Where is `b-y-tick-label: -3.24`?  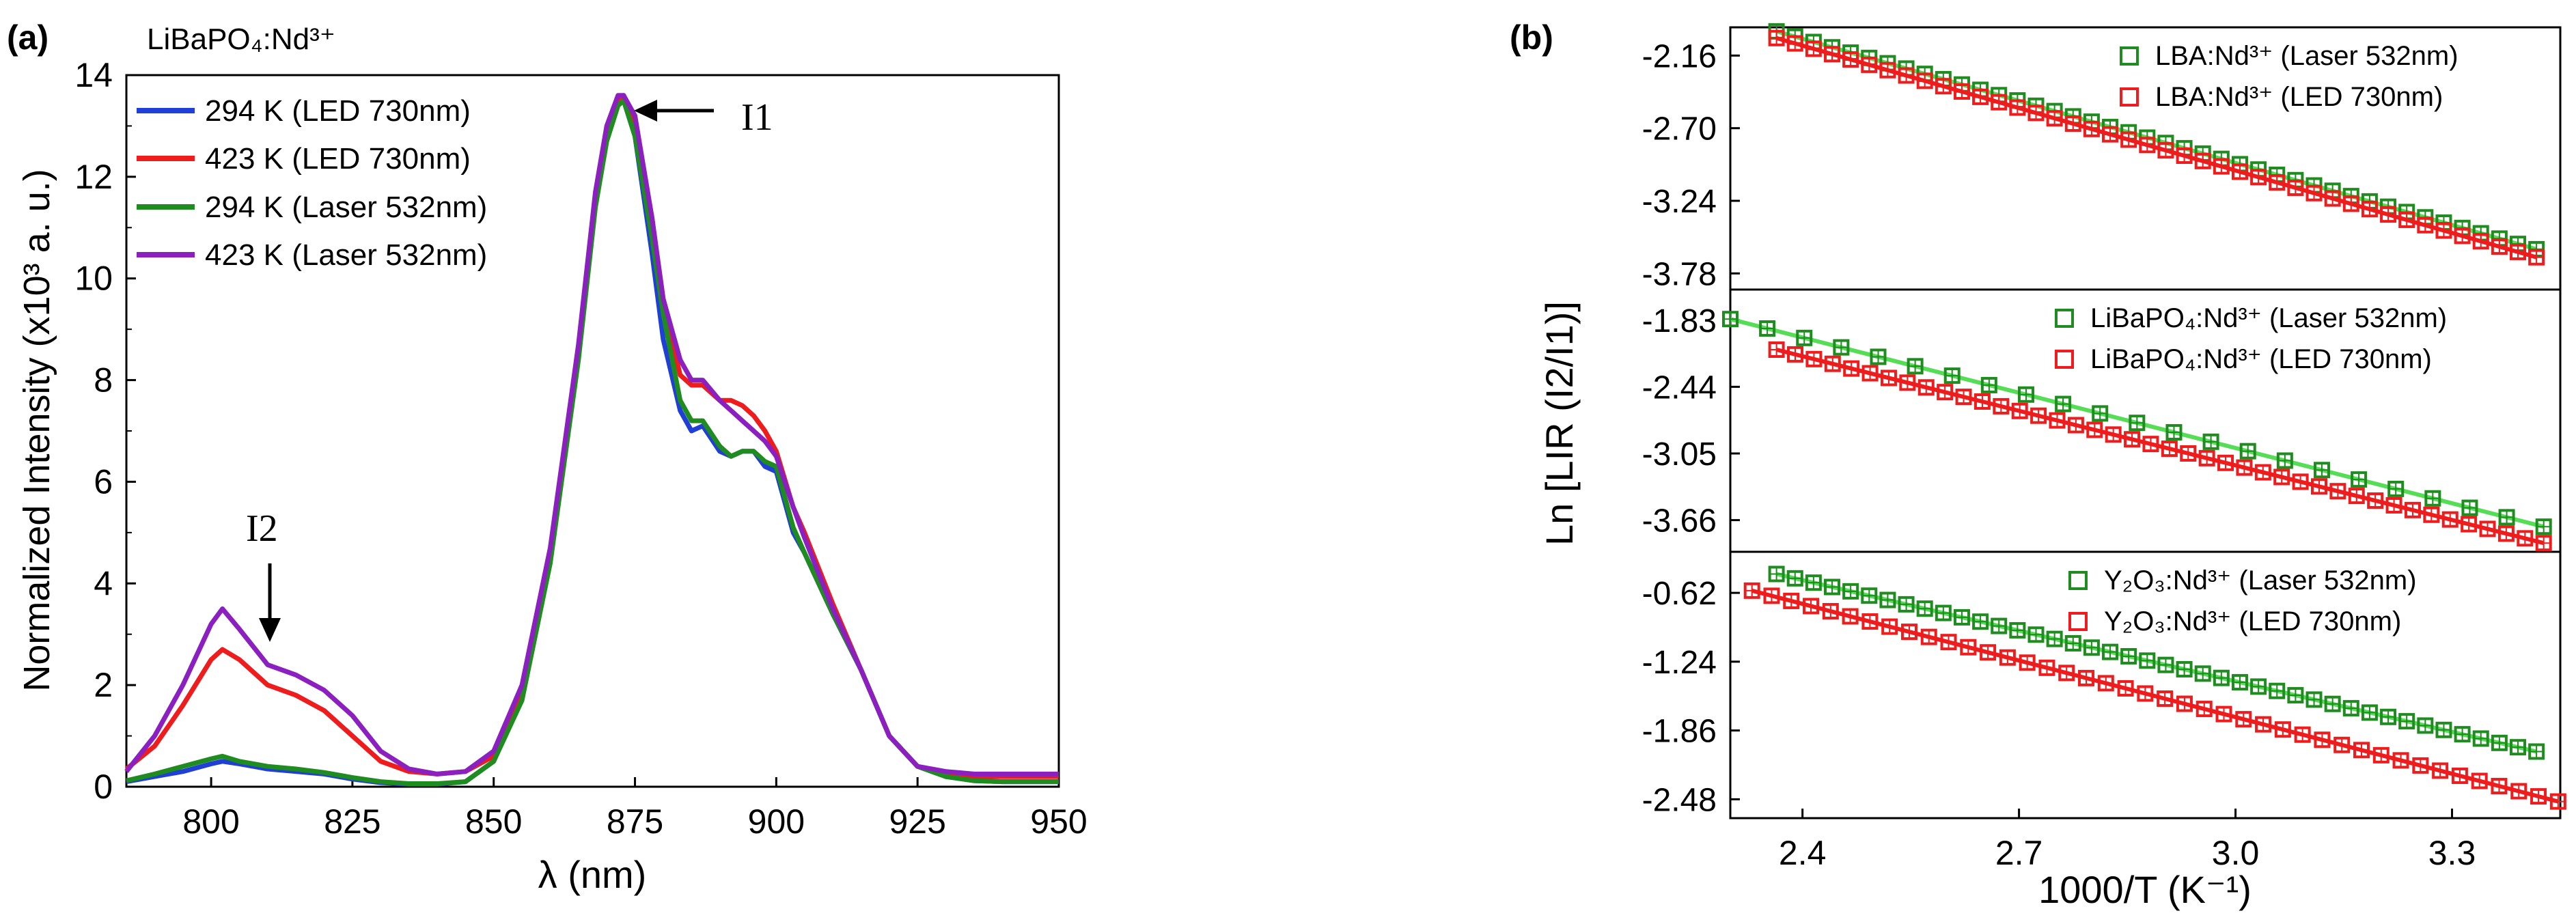 b-y-tick-label: -3.24 is located at coordinates (1680, 202).